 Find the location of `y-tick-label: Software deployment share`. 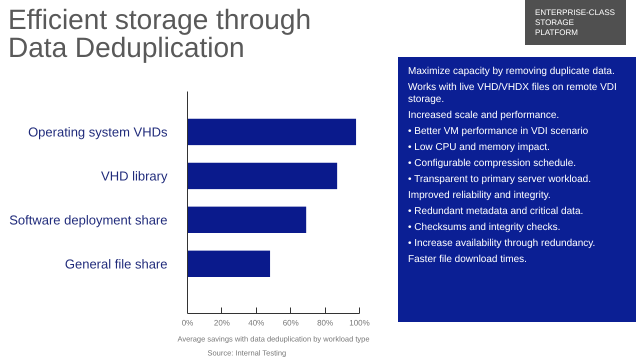

y-tick-label: Software deployment share is located at coordinates (88, 220).